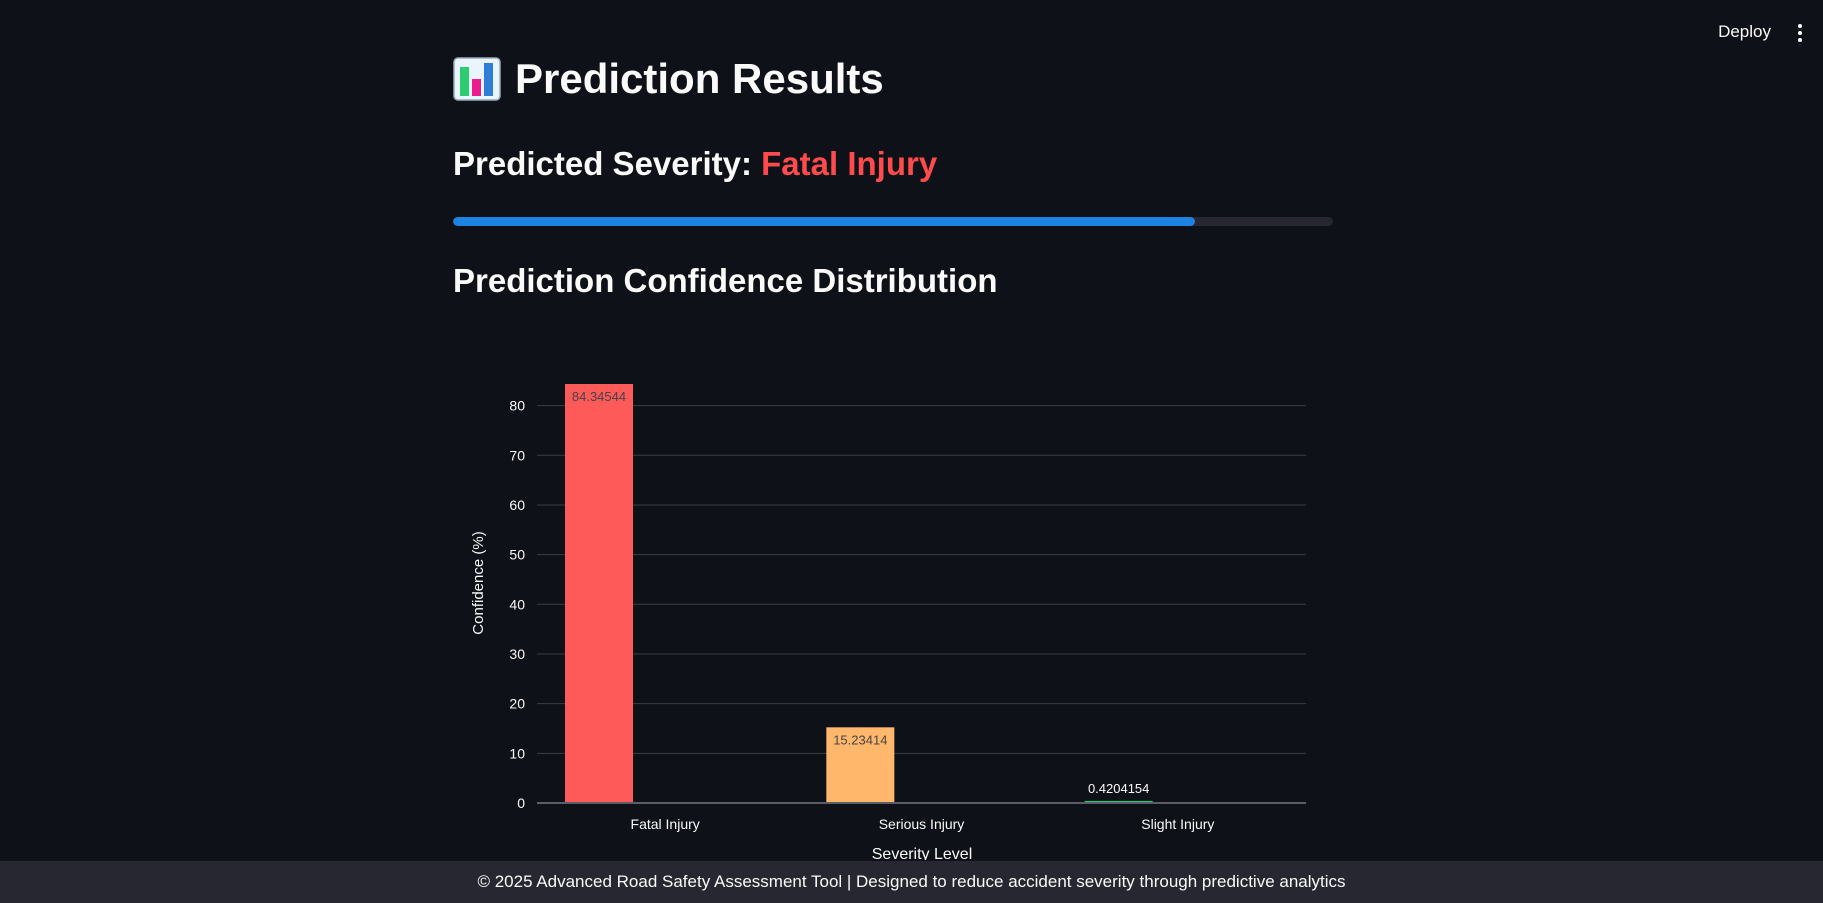  I want to click on x-tick-label: Slight Injury, so click(1177, 824).